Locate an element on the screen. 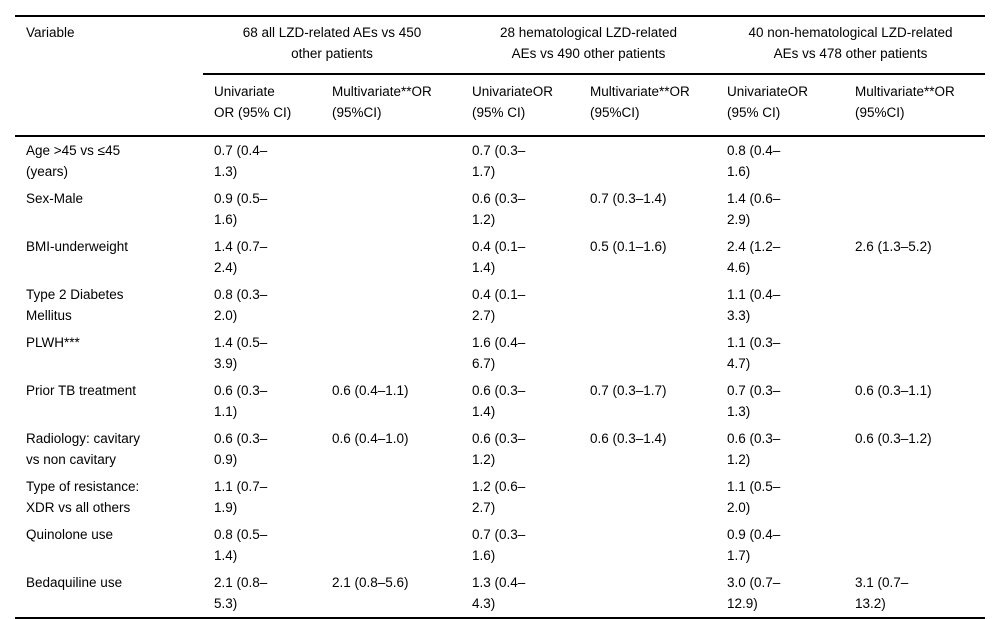  or-value-cell: 0.6 (0.3–1.4) is located at coordinates (628, 438).